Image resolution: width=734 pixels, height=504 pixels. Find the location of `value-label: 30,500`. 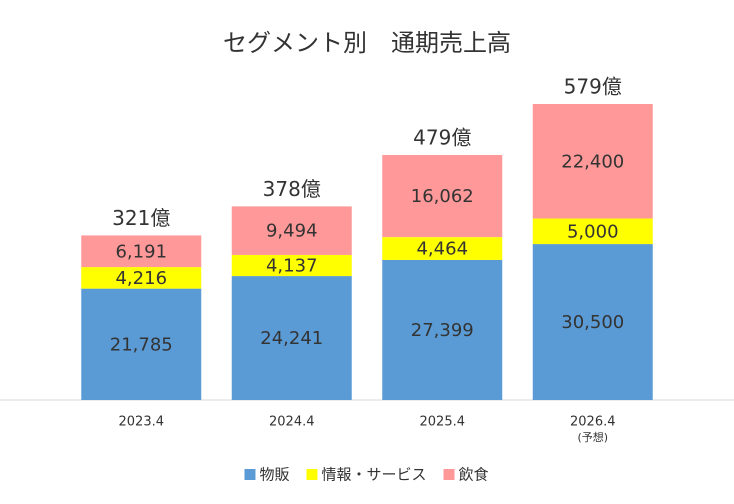

value-label: 30,500 is located at coordinates (592, 322).